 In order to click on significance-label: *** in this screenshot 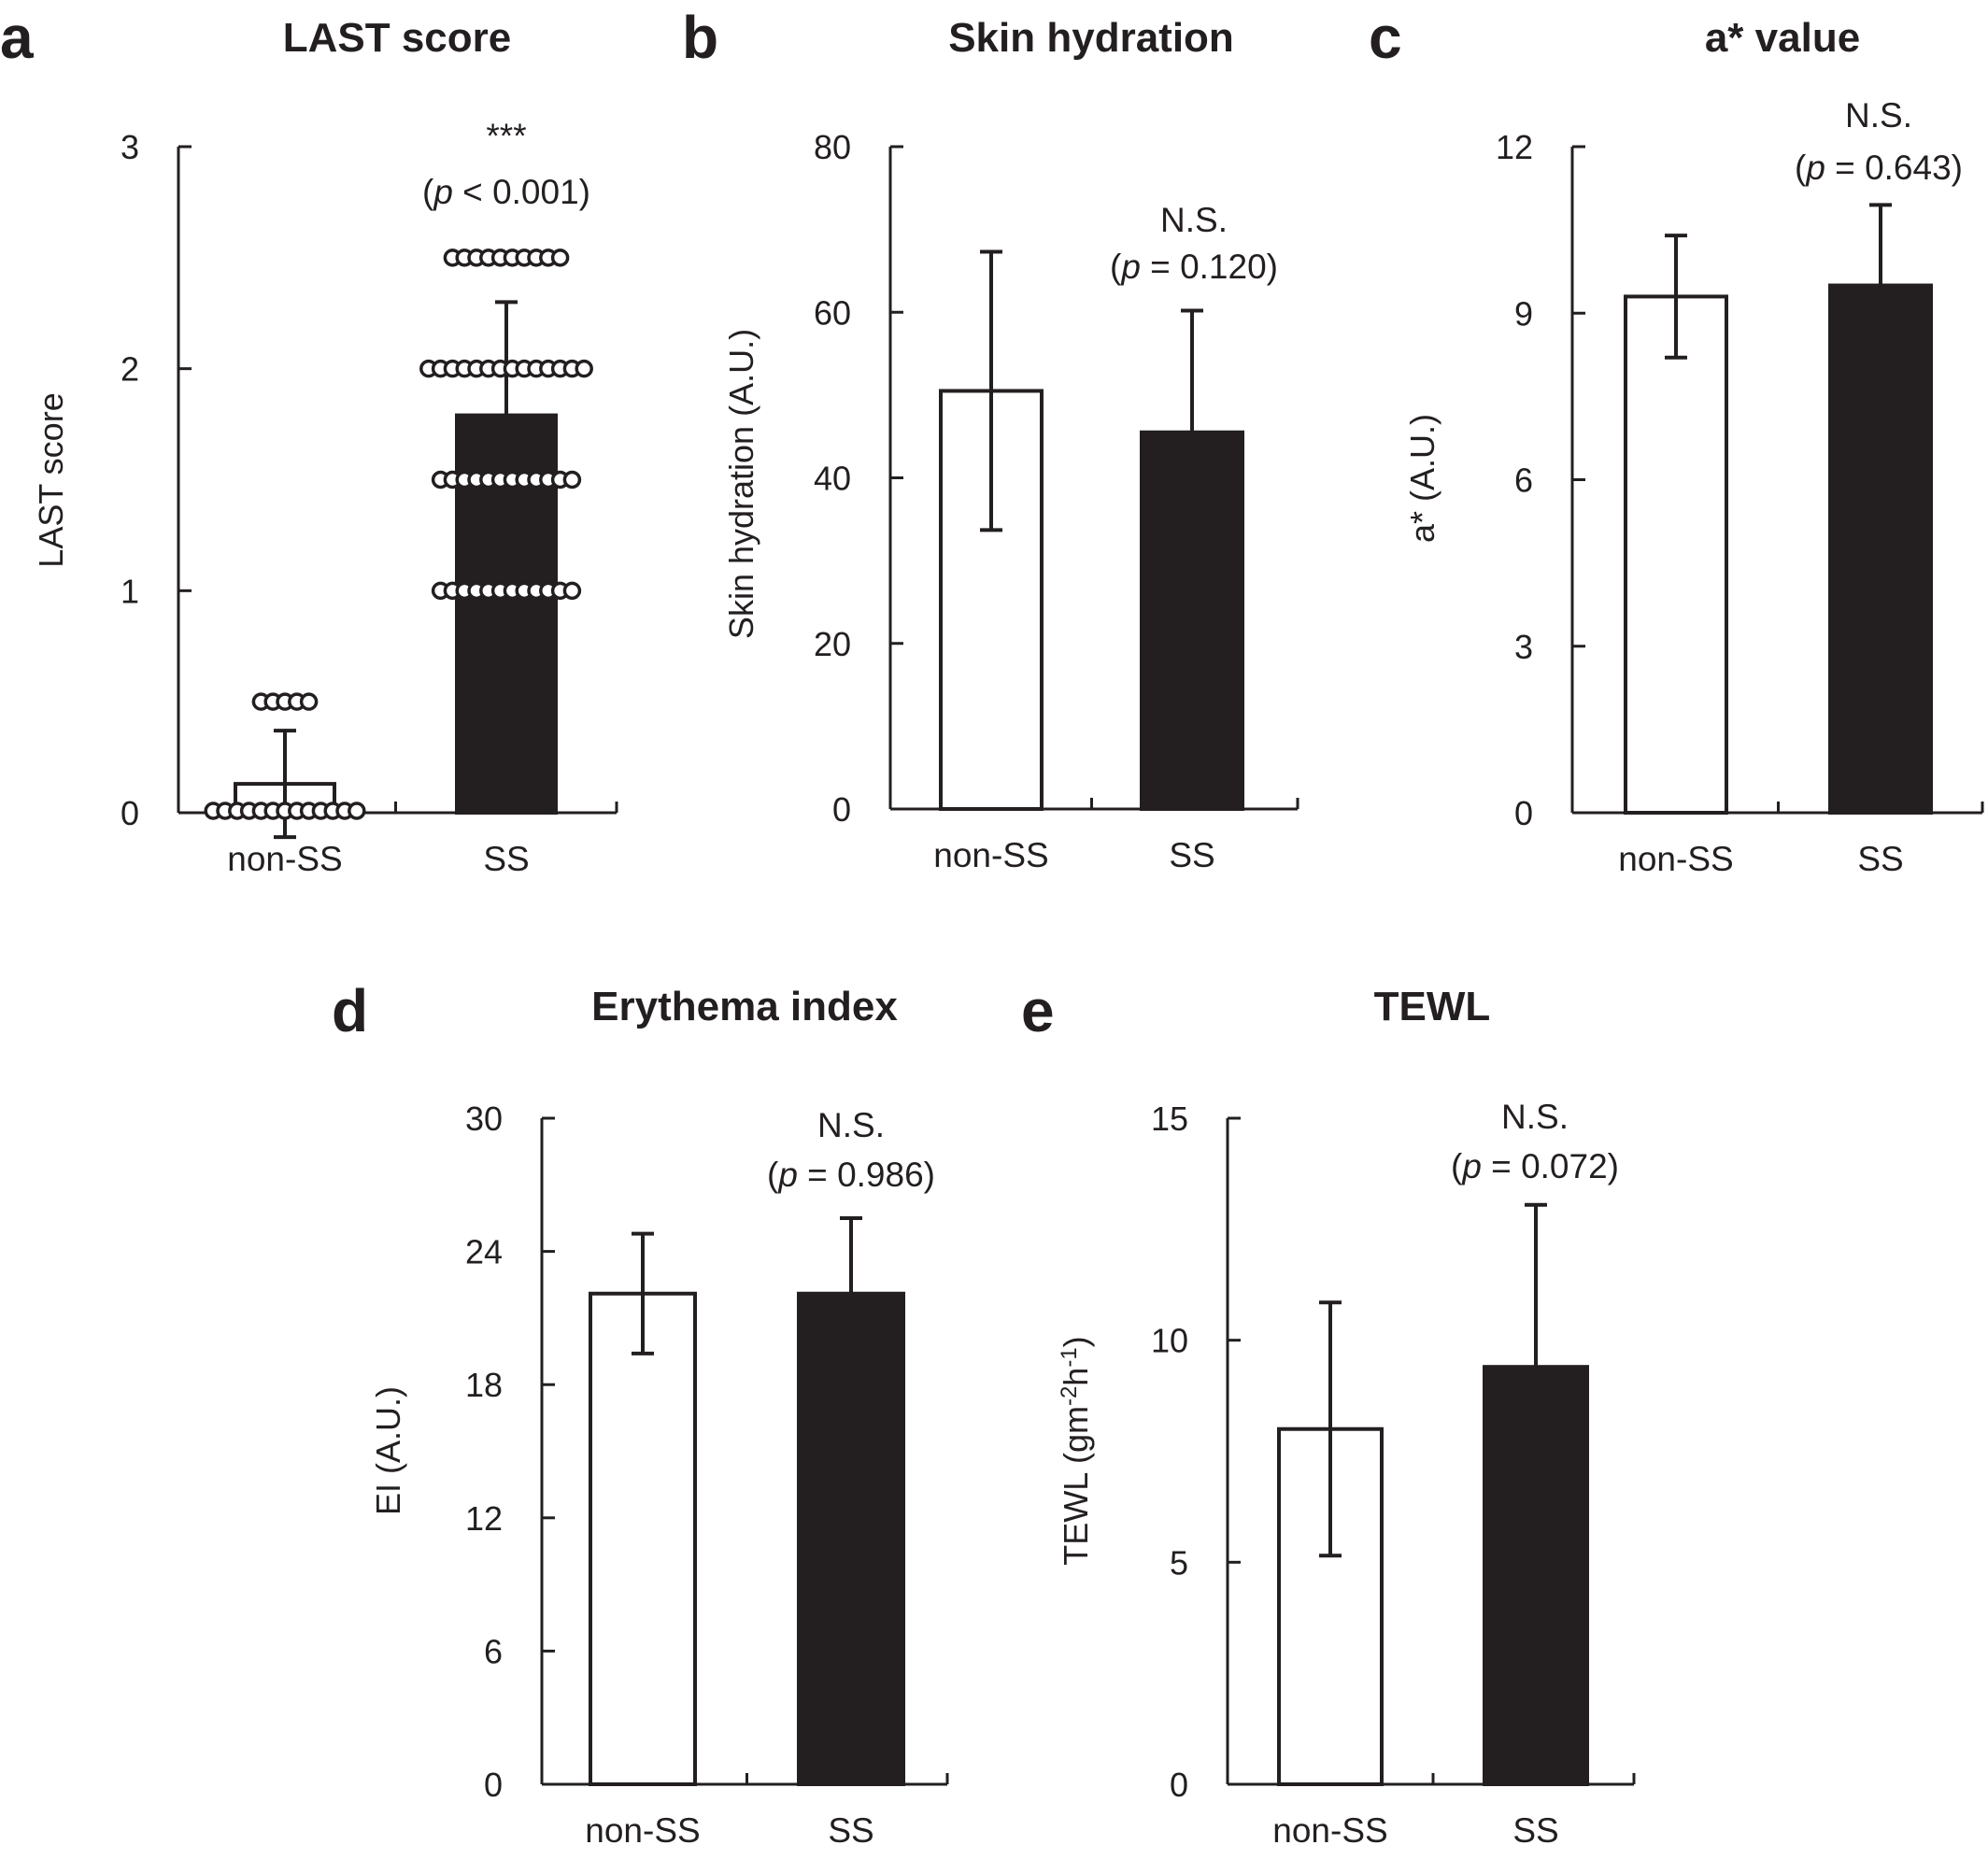, I will do `click(506, 136)`.